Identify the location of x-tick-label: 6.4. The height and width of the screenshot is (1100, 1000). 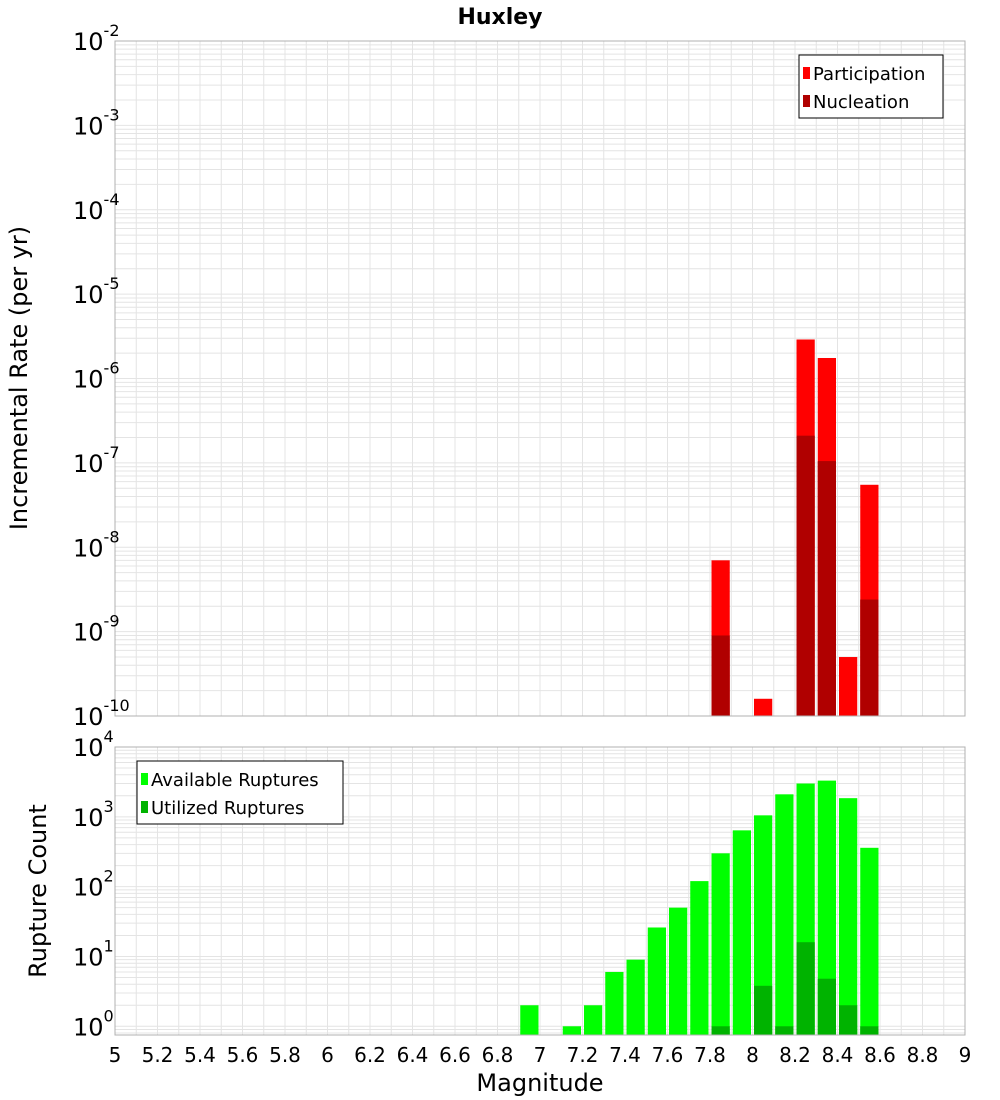
(413, 1055).